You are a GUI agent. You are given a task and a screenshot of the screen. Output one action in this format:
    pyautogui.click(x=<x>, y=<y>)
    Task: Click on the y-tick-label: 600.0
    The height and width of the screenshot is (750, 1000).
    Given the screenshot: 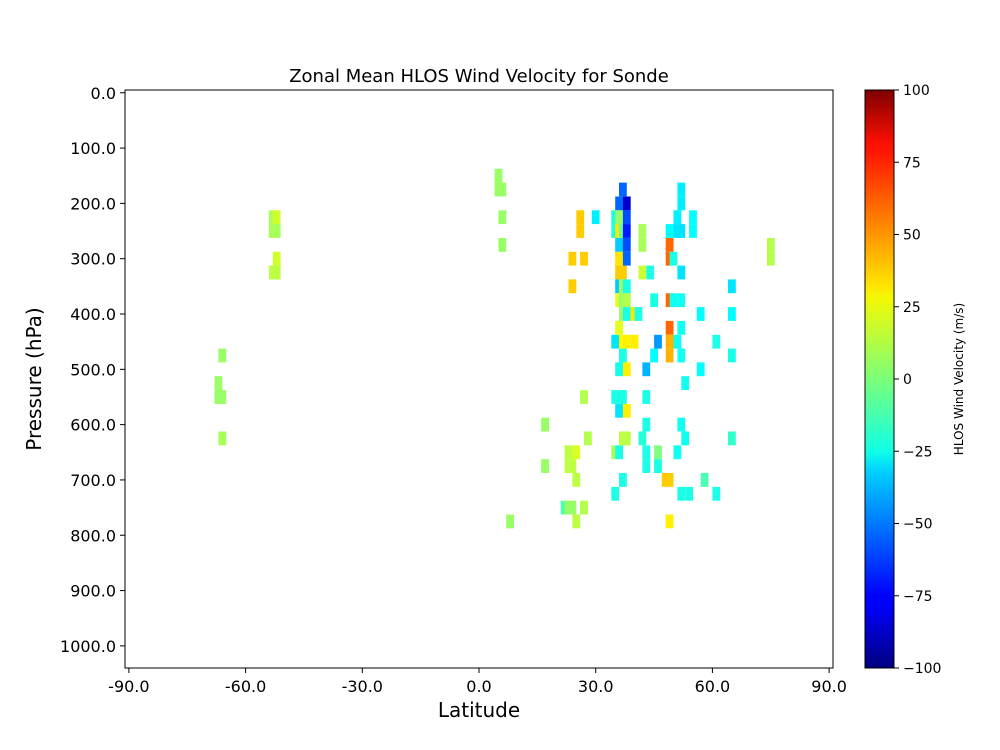 What is the action you would take?
    pyautogui.click(x=93, y=425)
    